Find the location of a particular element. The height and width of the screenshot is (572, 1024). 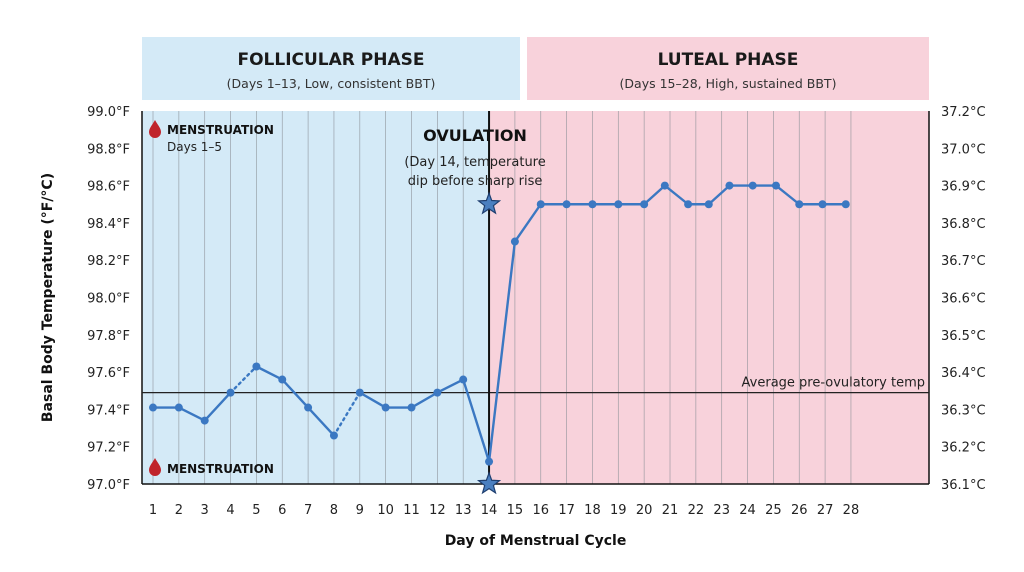

menstruation-label-top: MENSTRUATION is located at coordinates (220, 130).